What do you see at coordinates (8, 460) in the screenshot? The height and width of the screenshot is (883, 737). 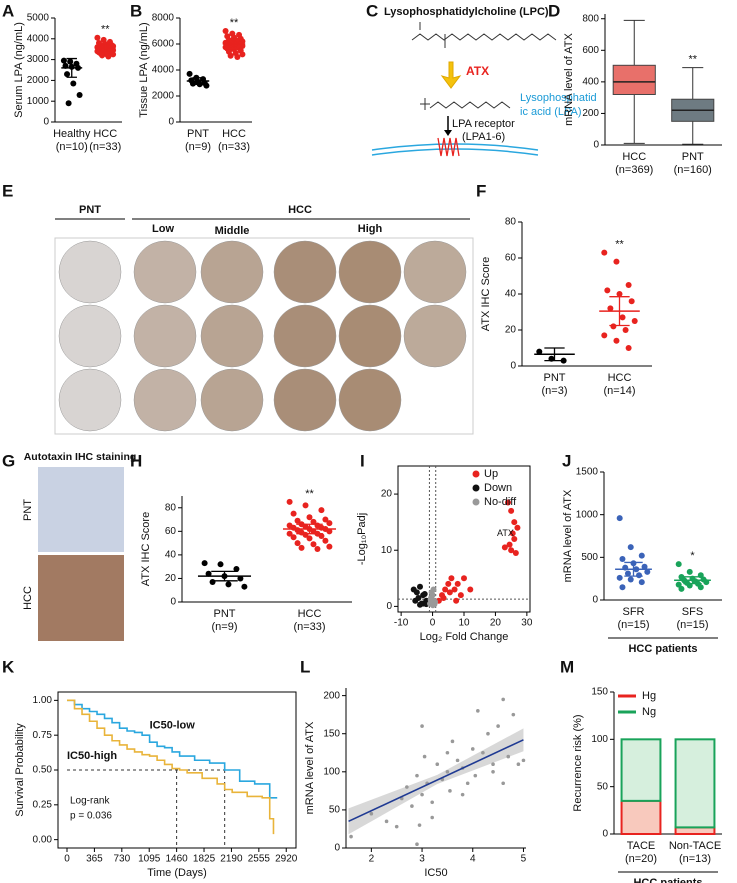 I see `panel-letter: G` at bounding box center [8, 460].